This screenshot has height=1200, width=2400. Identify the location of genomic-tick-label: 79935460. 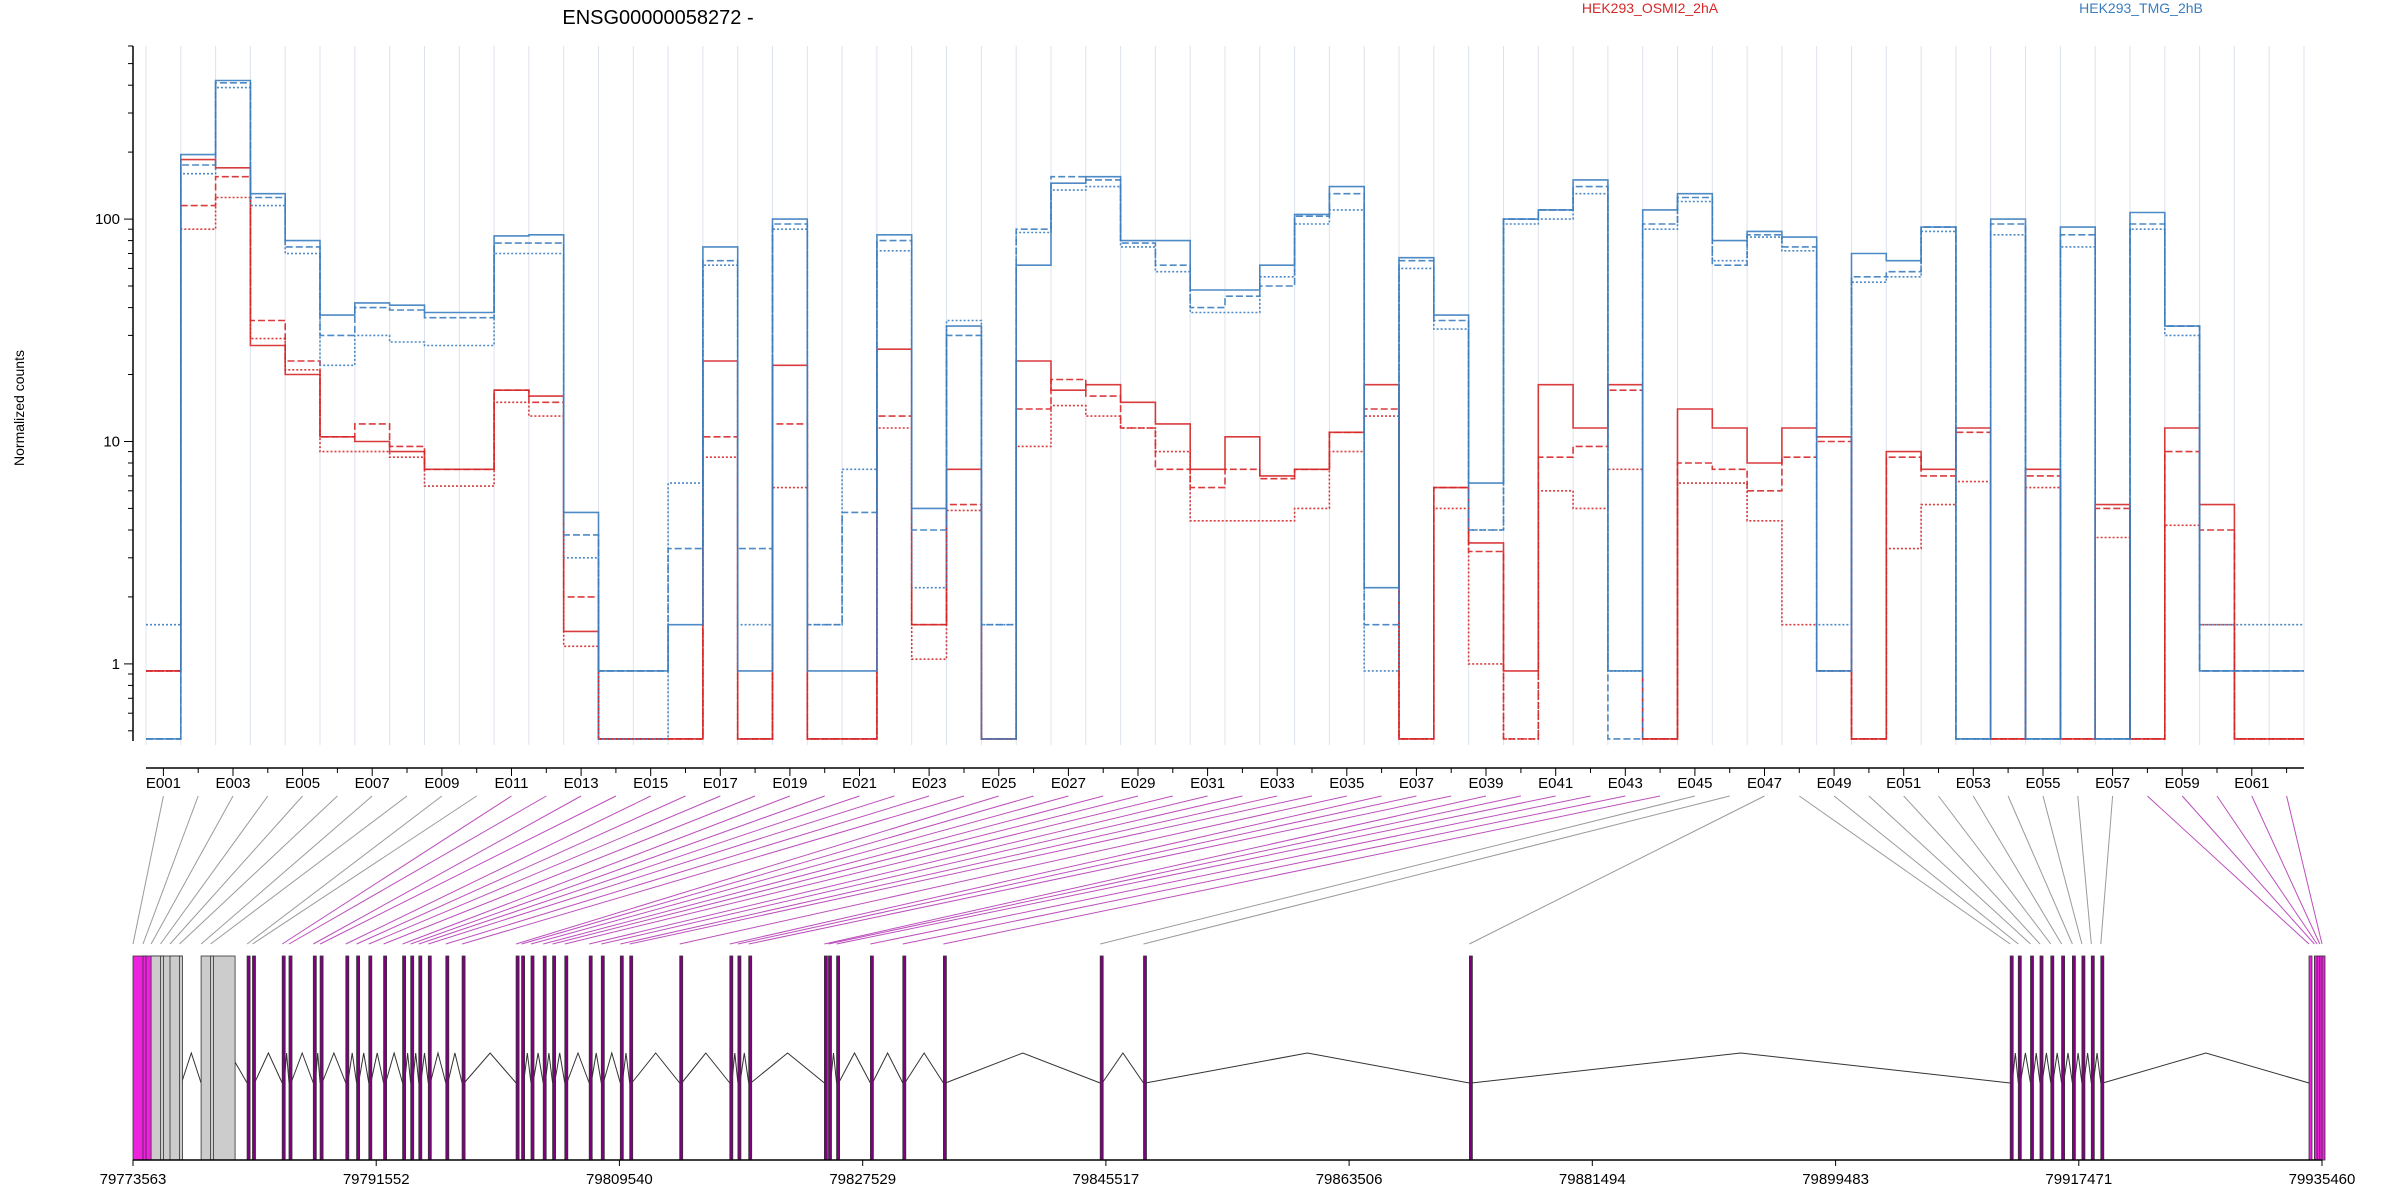
(2322, 1179).